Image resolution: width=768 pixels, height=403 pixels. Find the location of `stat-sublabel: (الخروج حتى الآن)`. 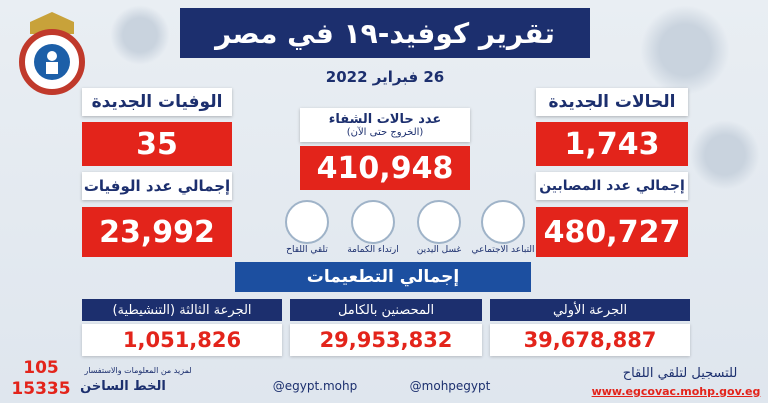

stat-sublabel: (الخروج حتى الآن) is located at coordinates (385, 132).